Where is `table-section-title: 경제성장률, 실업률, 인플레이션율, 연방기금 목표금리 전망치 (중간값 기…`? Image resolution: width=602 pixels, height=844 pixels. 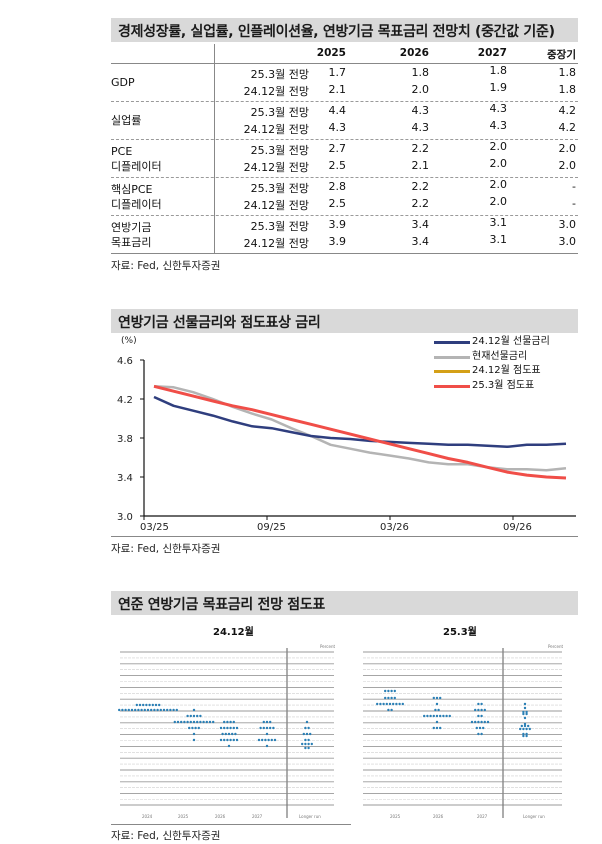 table-section-title: 경제성장률, 실업률, 인플레이션율, 연방기금 목표금리 전망치 (중간값 기… is located at coordinates (344, 30).